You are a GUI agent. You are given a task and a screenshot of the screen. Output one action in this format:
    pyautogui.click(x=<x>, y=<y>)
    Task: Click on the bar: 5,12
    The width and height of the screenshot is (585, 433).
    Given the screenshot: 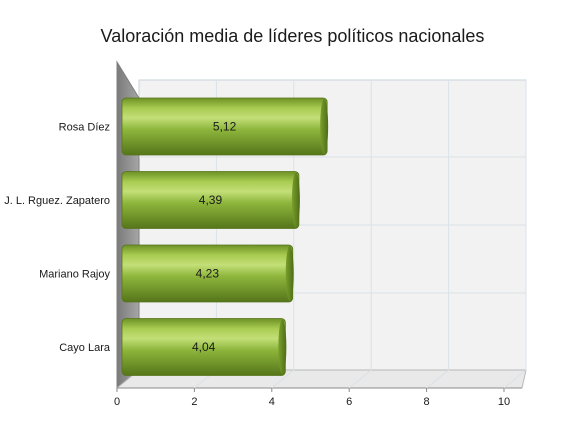 What is the action you would take?
    pyautogui.click(x=225, y=126)
    